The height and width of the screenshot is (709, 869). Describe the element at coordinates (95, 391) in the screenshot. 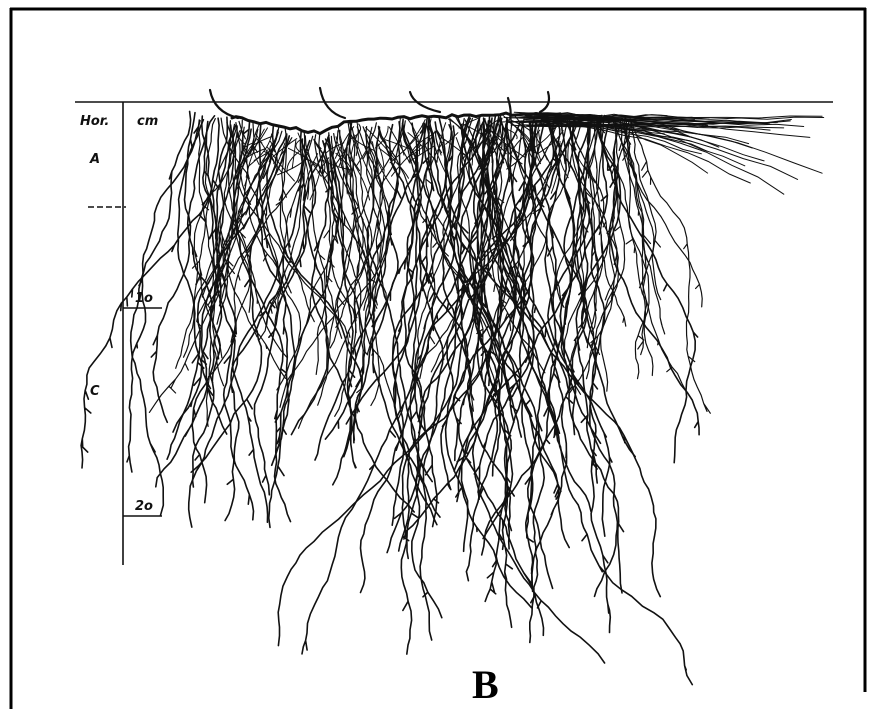

I see `horizon-label: C` at that location.